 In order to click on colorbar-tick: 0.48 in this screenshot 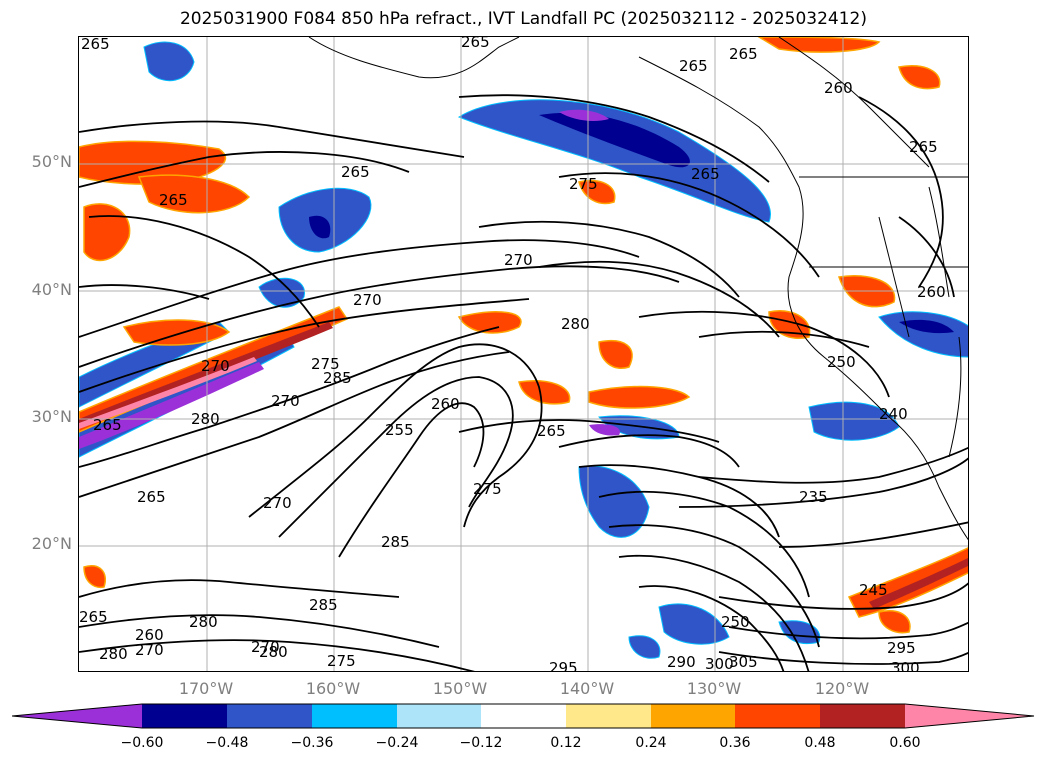, I will do `click(820, 743)`.